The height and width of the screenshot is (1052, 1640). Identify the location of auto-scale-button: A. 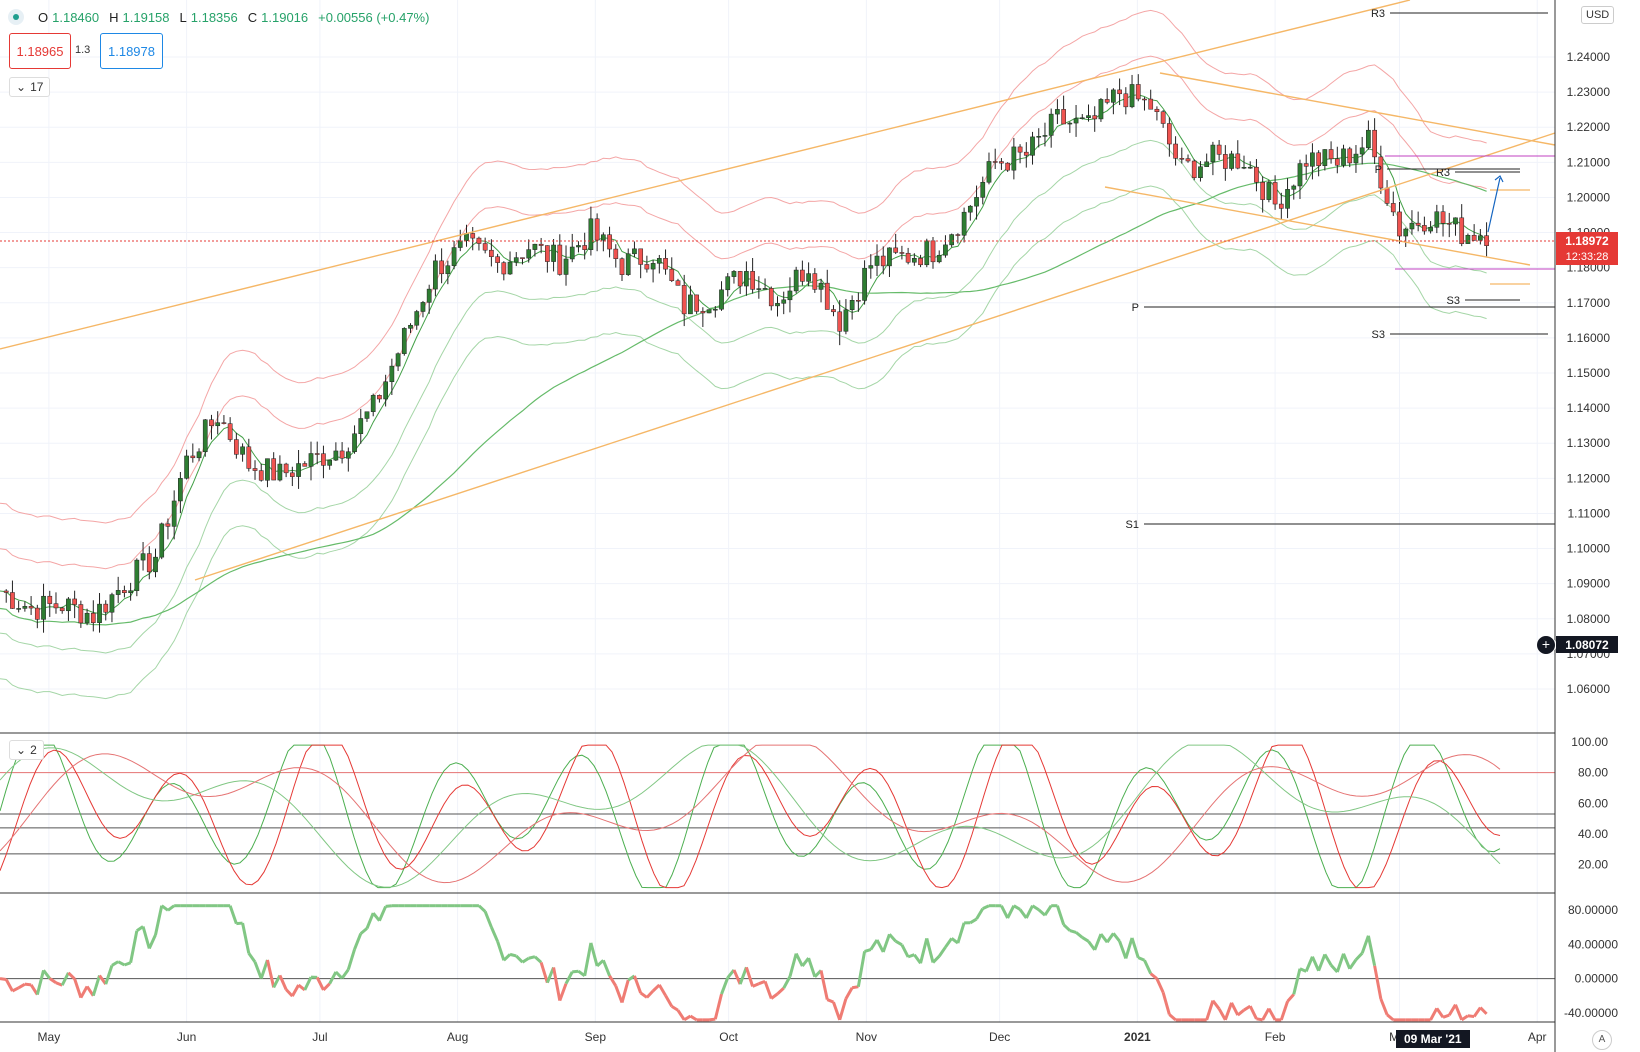
(1602, 1040).